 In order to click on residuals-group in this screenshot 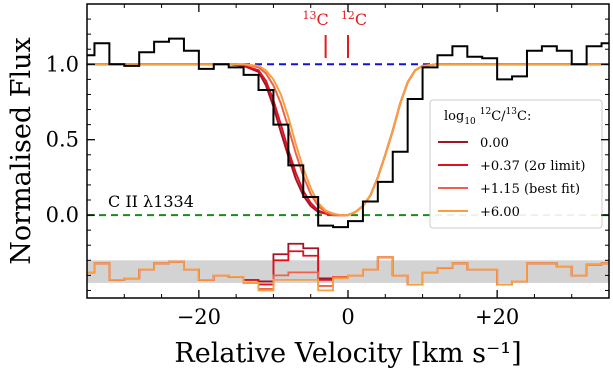, I will do `click(348, 267)`.